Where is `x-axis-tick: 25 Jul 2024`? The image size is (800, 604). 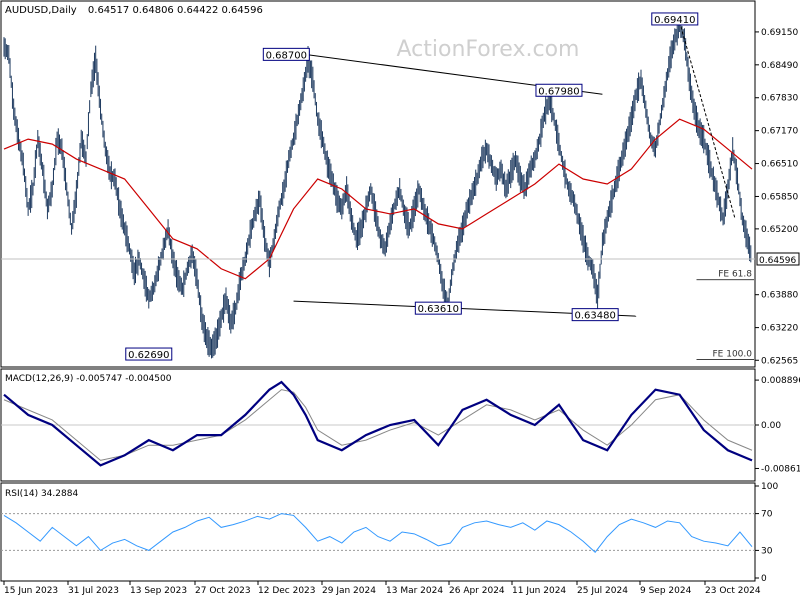
x-axis-tick: 25 Jul 2024 is located at coordinates (602, 591).